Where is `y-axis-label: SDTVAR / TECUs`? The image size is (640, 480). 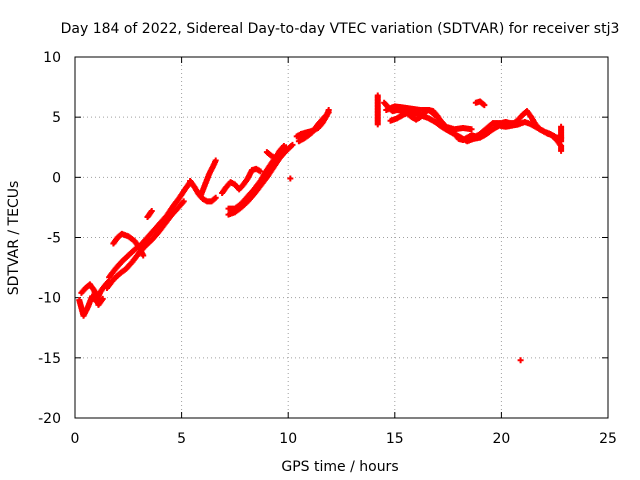
y-axis-label: SDTVAR / TECUs is located at coordinates (14, 238).